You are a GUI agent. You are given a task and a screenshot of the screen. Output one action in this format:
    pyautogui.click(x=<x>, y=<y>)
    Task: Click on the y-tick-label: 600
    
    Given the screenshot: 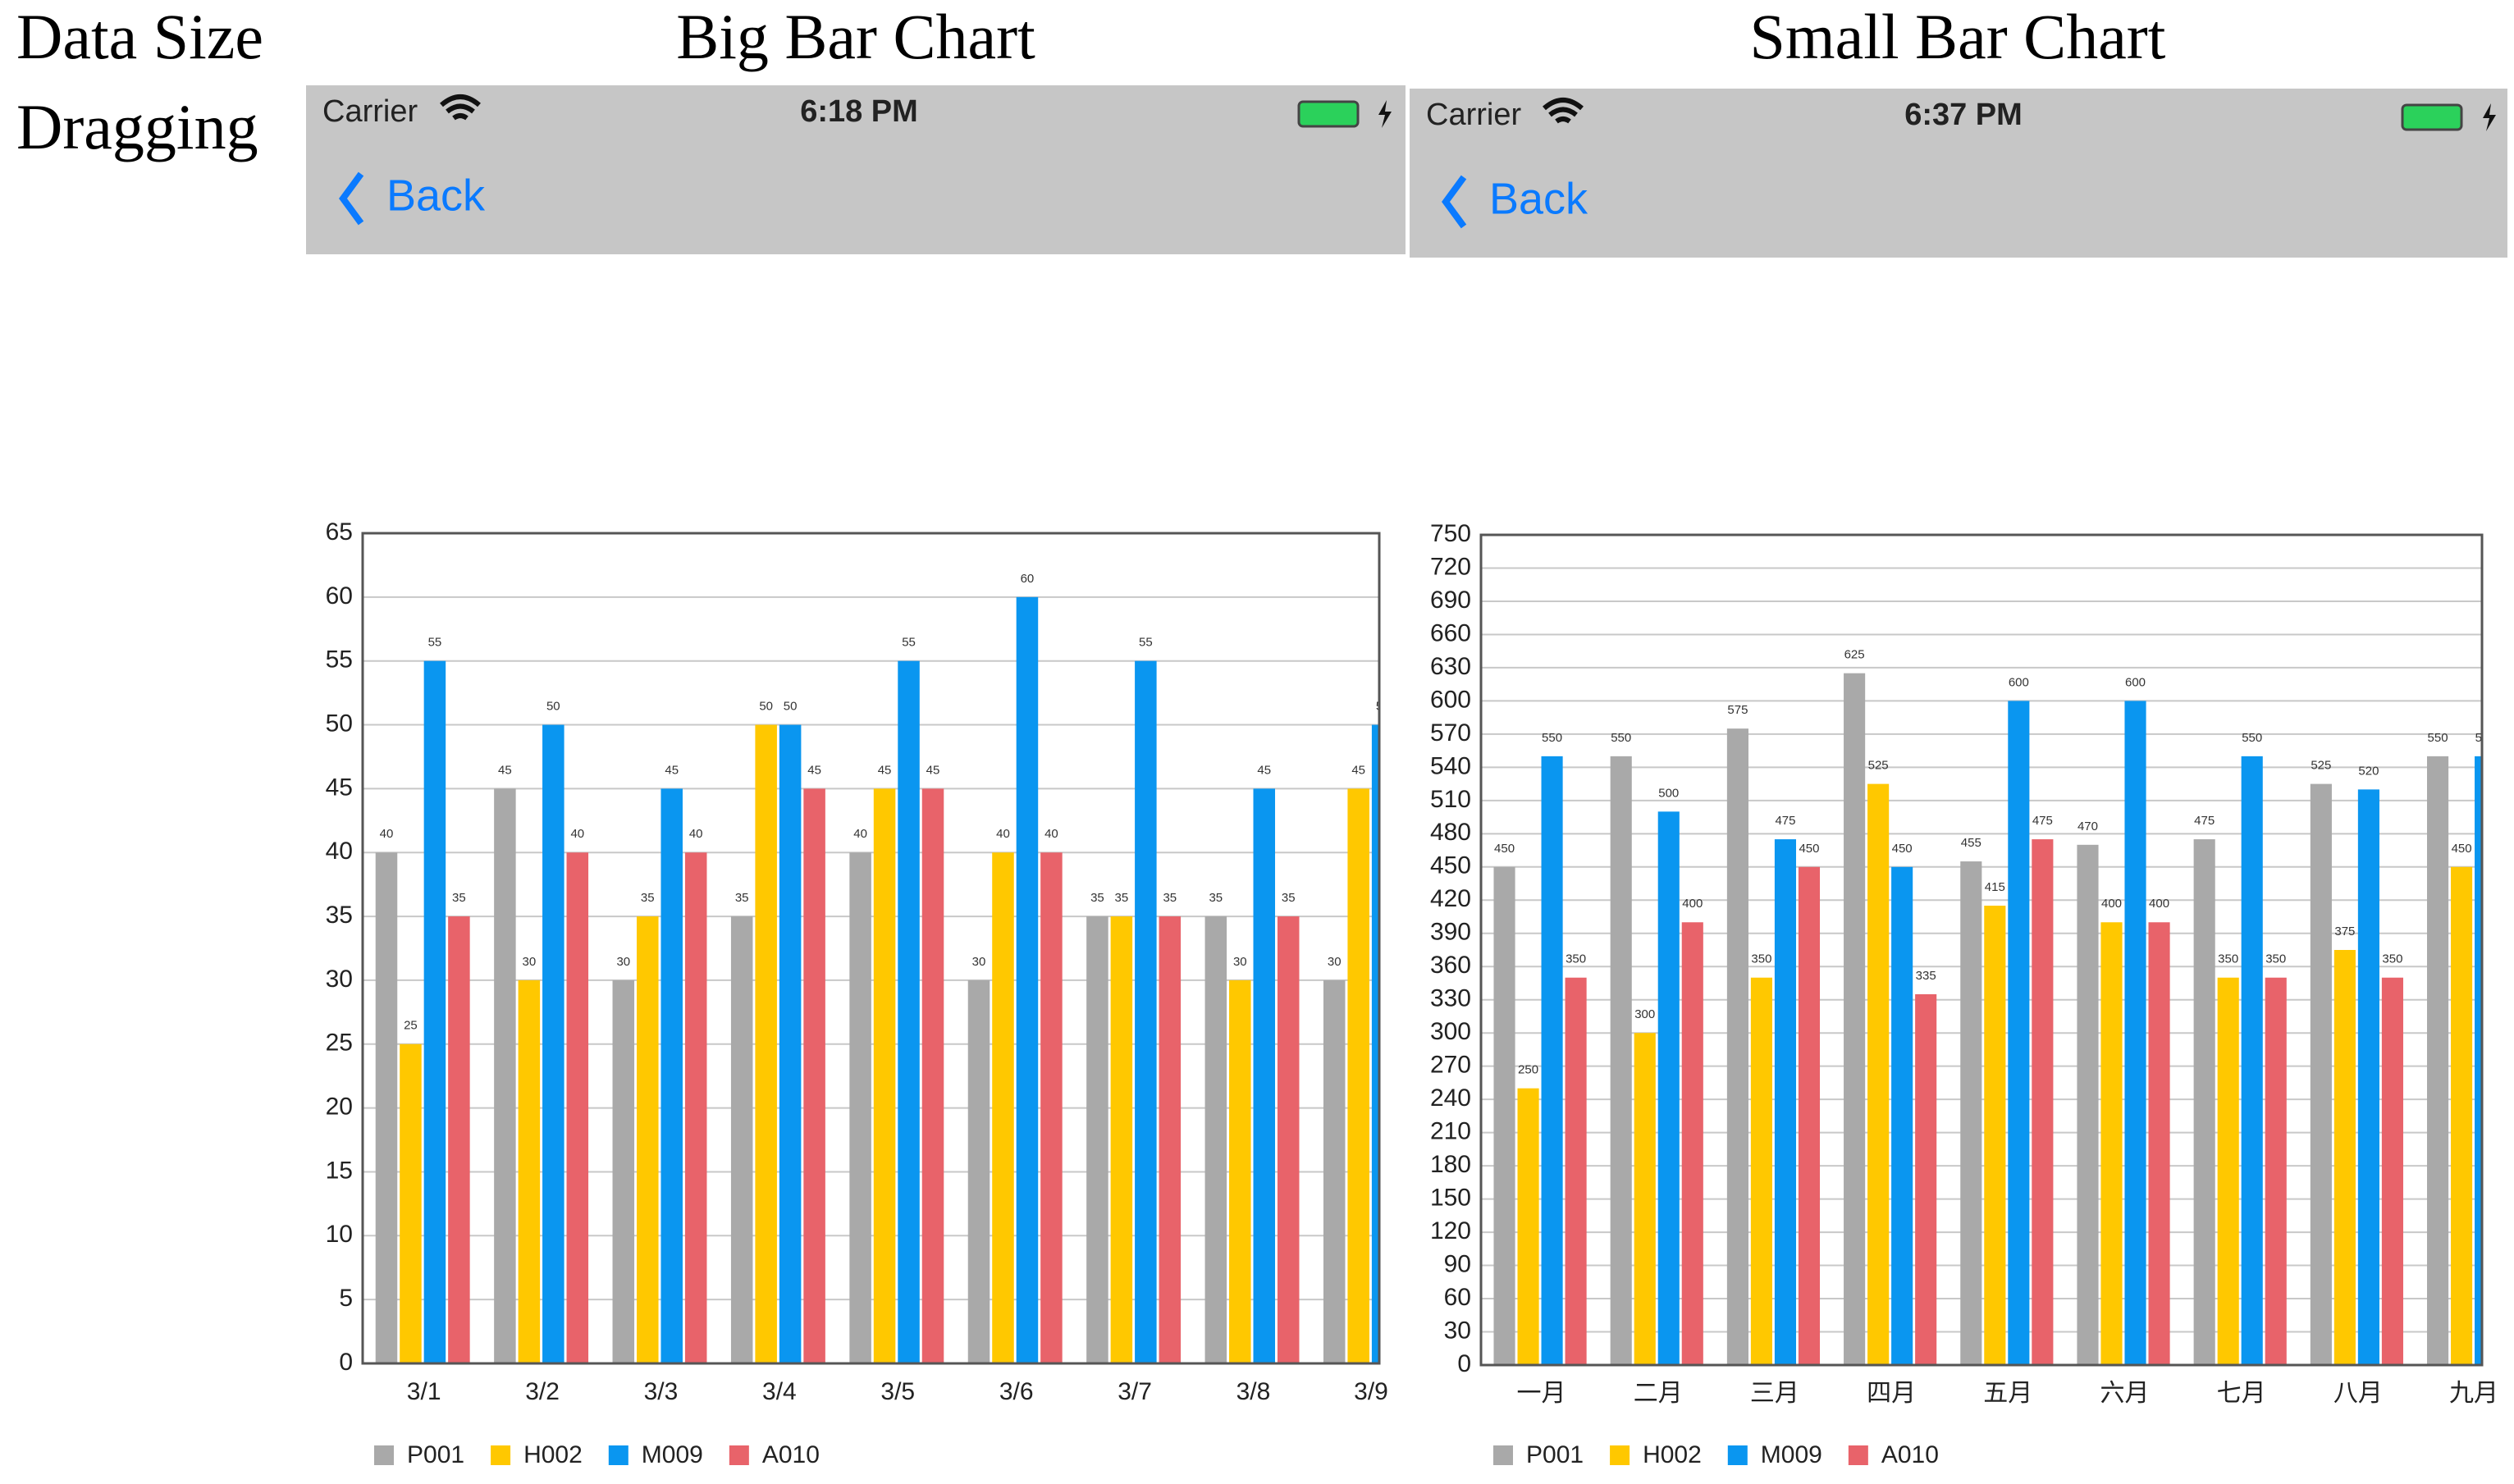 What is the action you would take?
    pyautogui.click(x=1450, y=699)
    